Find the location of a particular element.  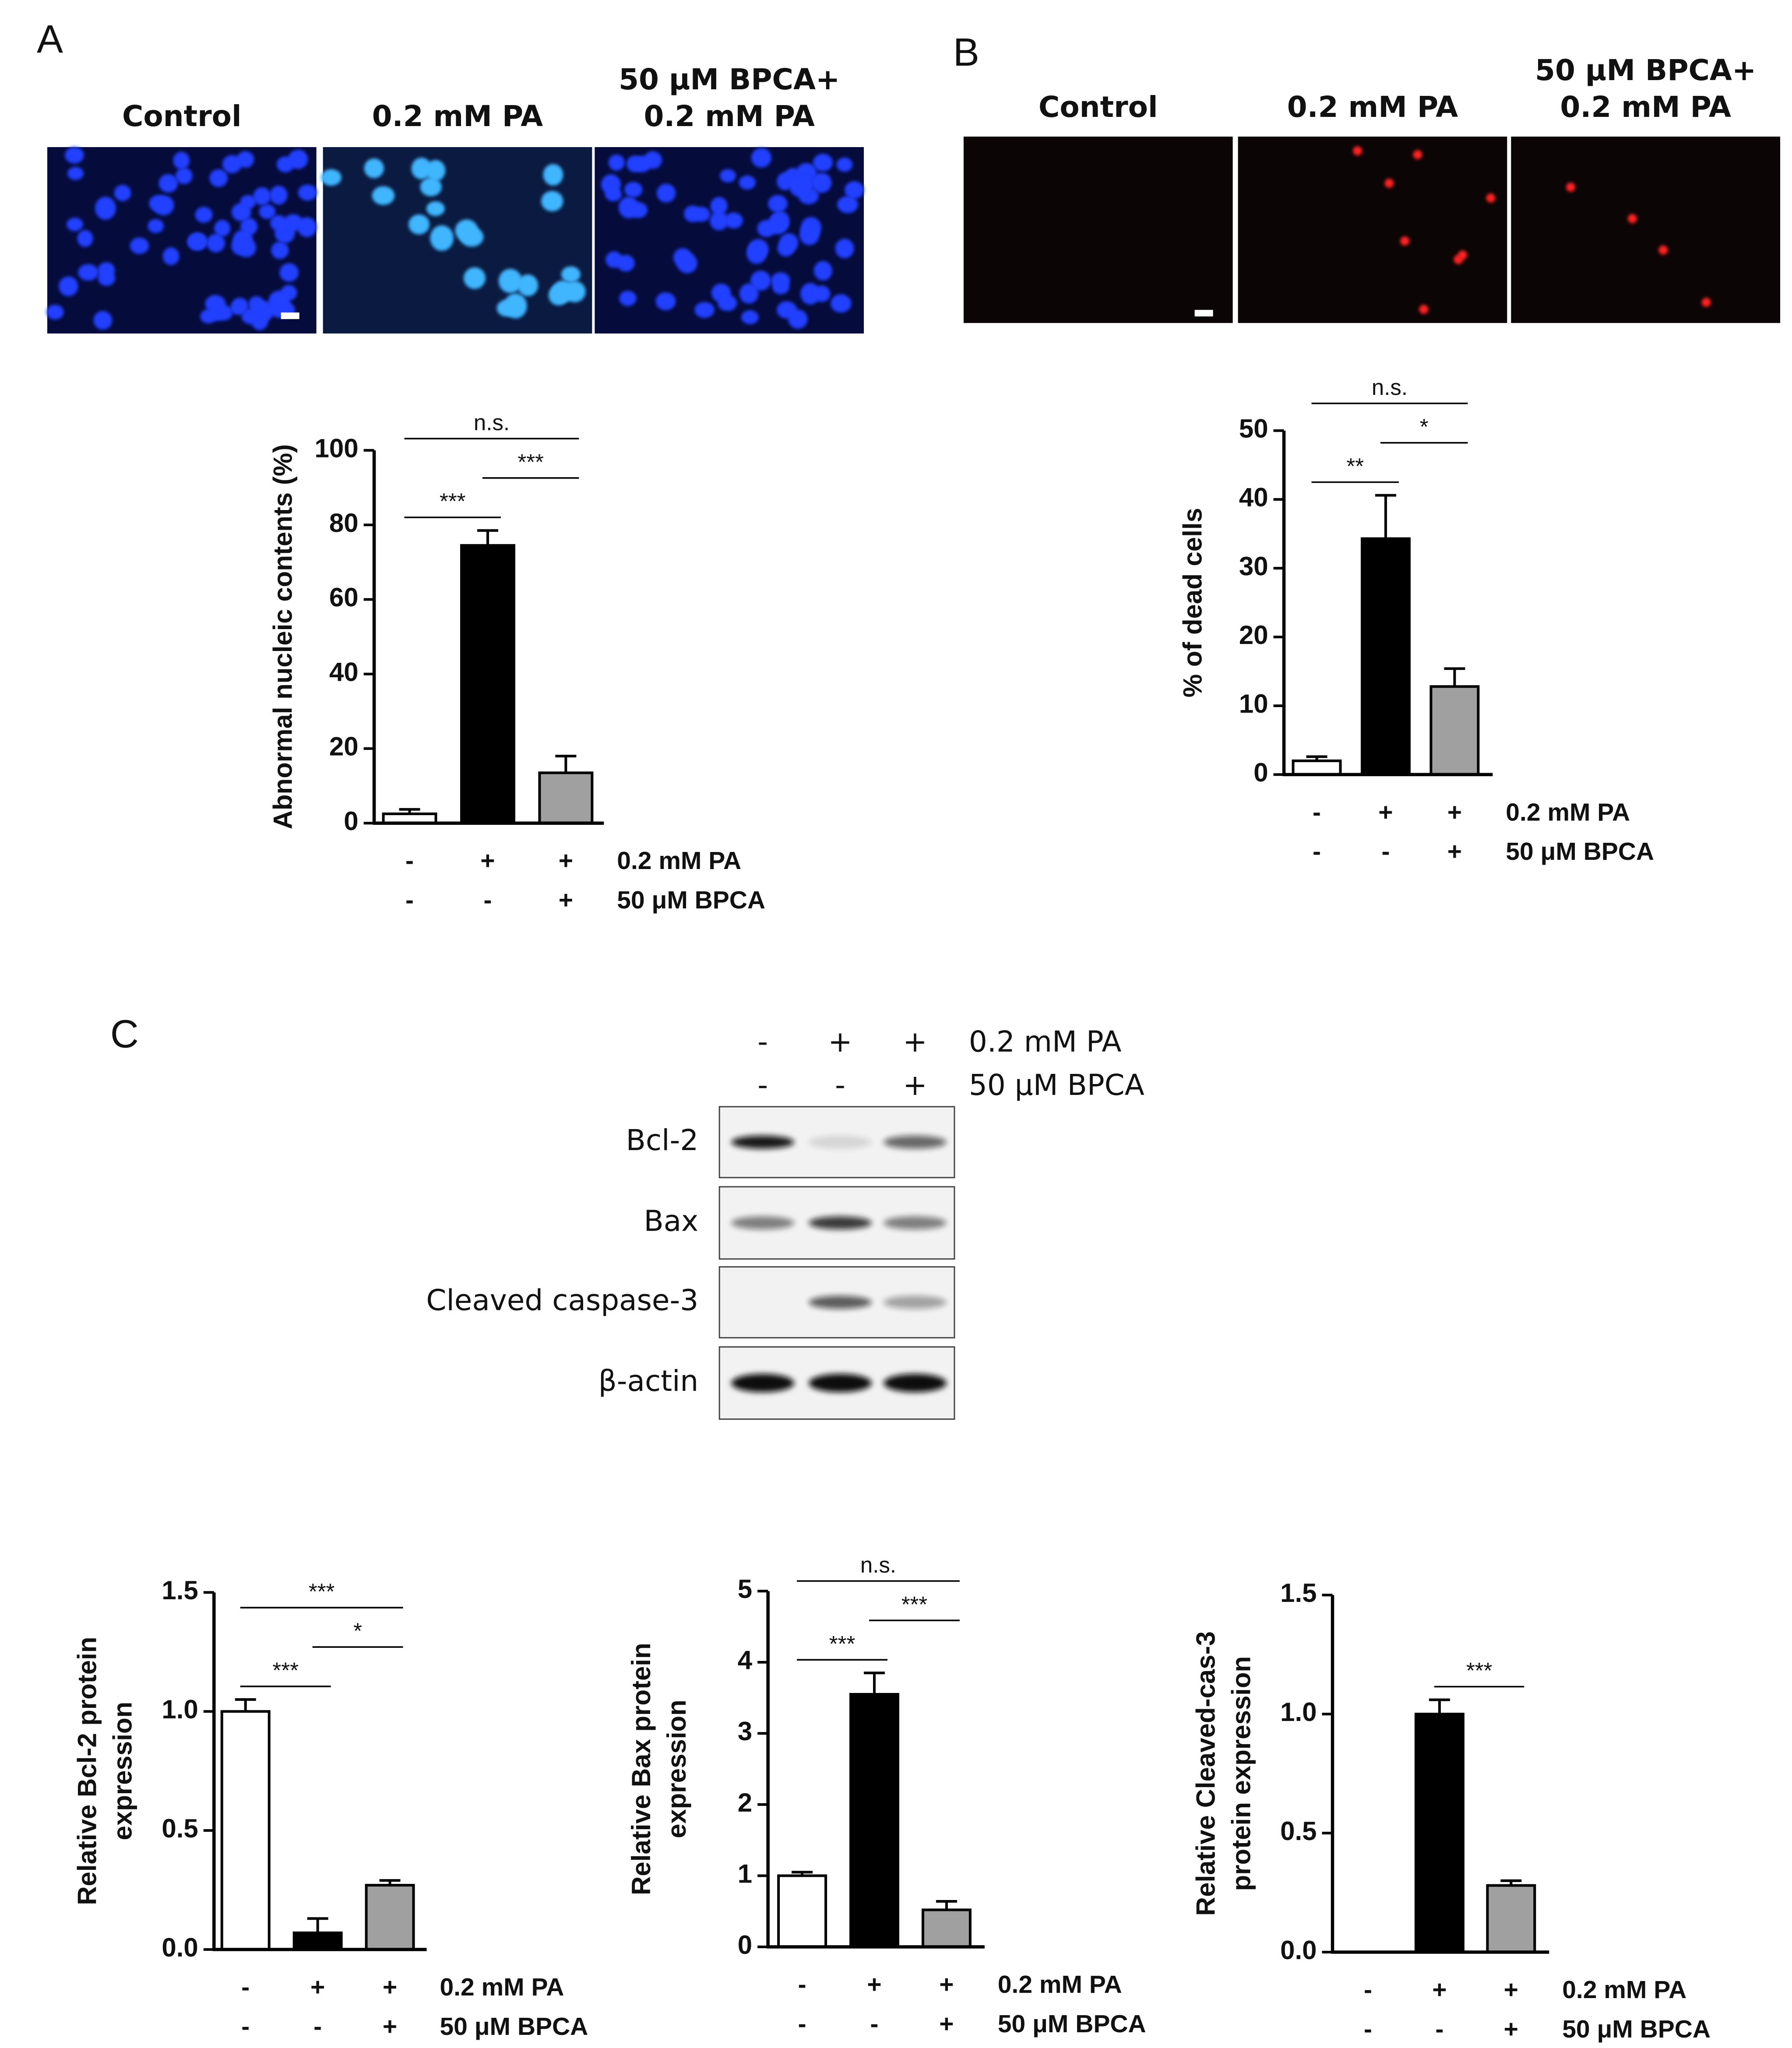

y-axis-label: protein expression is located at coordinates (1241, 1773).